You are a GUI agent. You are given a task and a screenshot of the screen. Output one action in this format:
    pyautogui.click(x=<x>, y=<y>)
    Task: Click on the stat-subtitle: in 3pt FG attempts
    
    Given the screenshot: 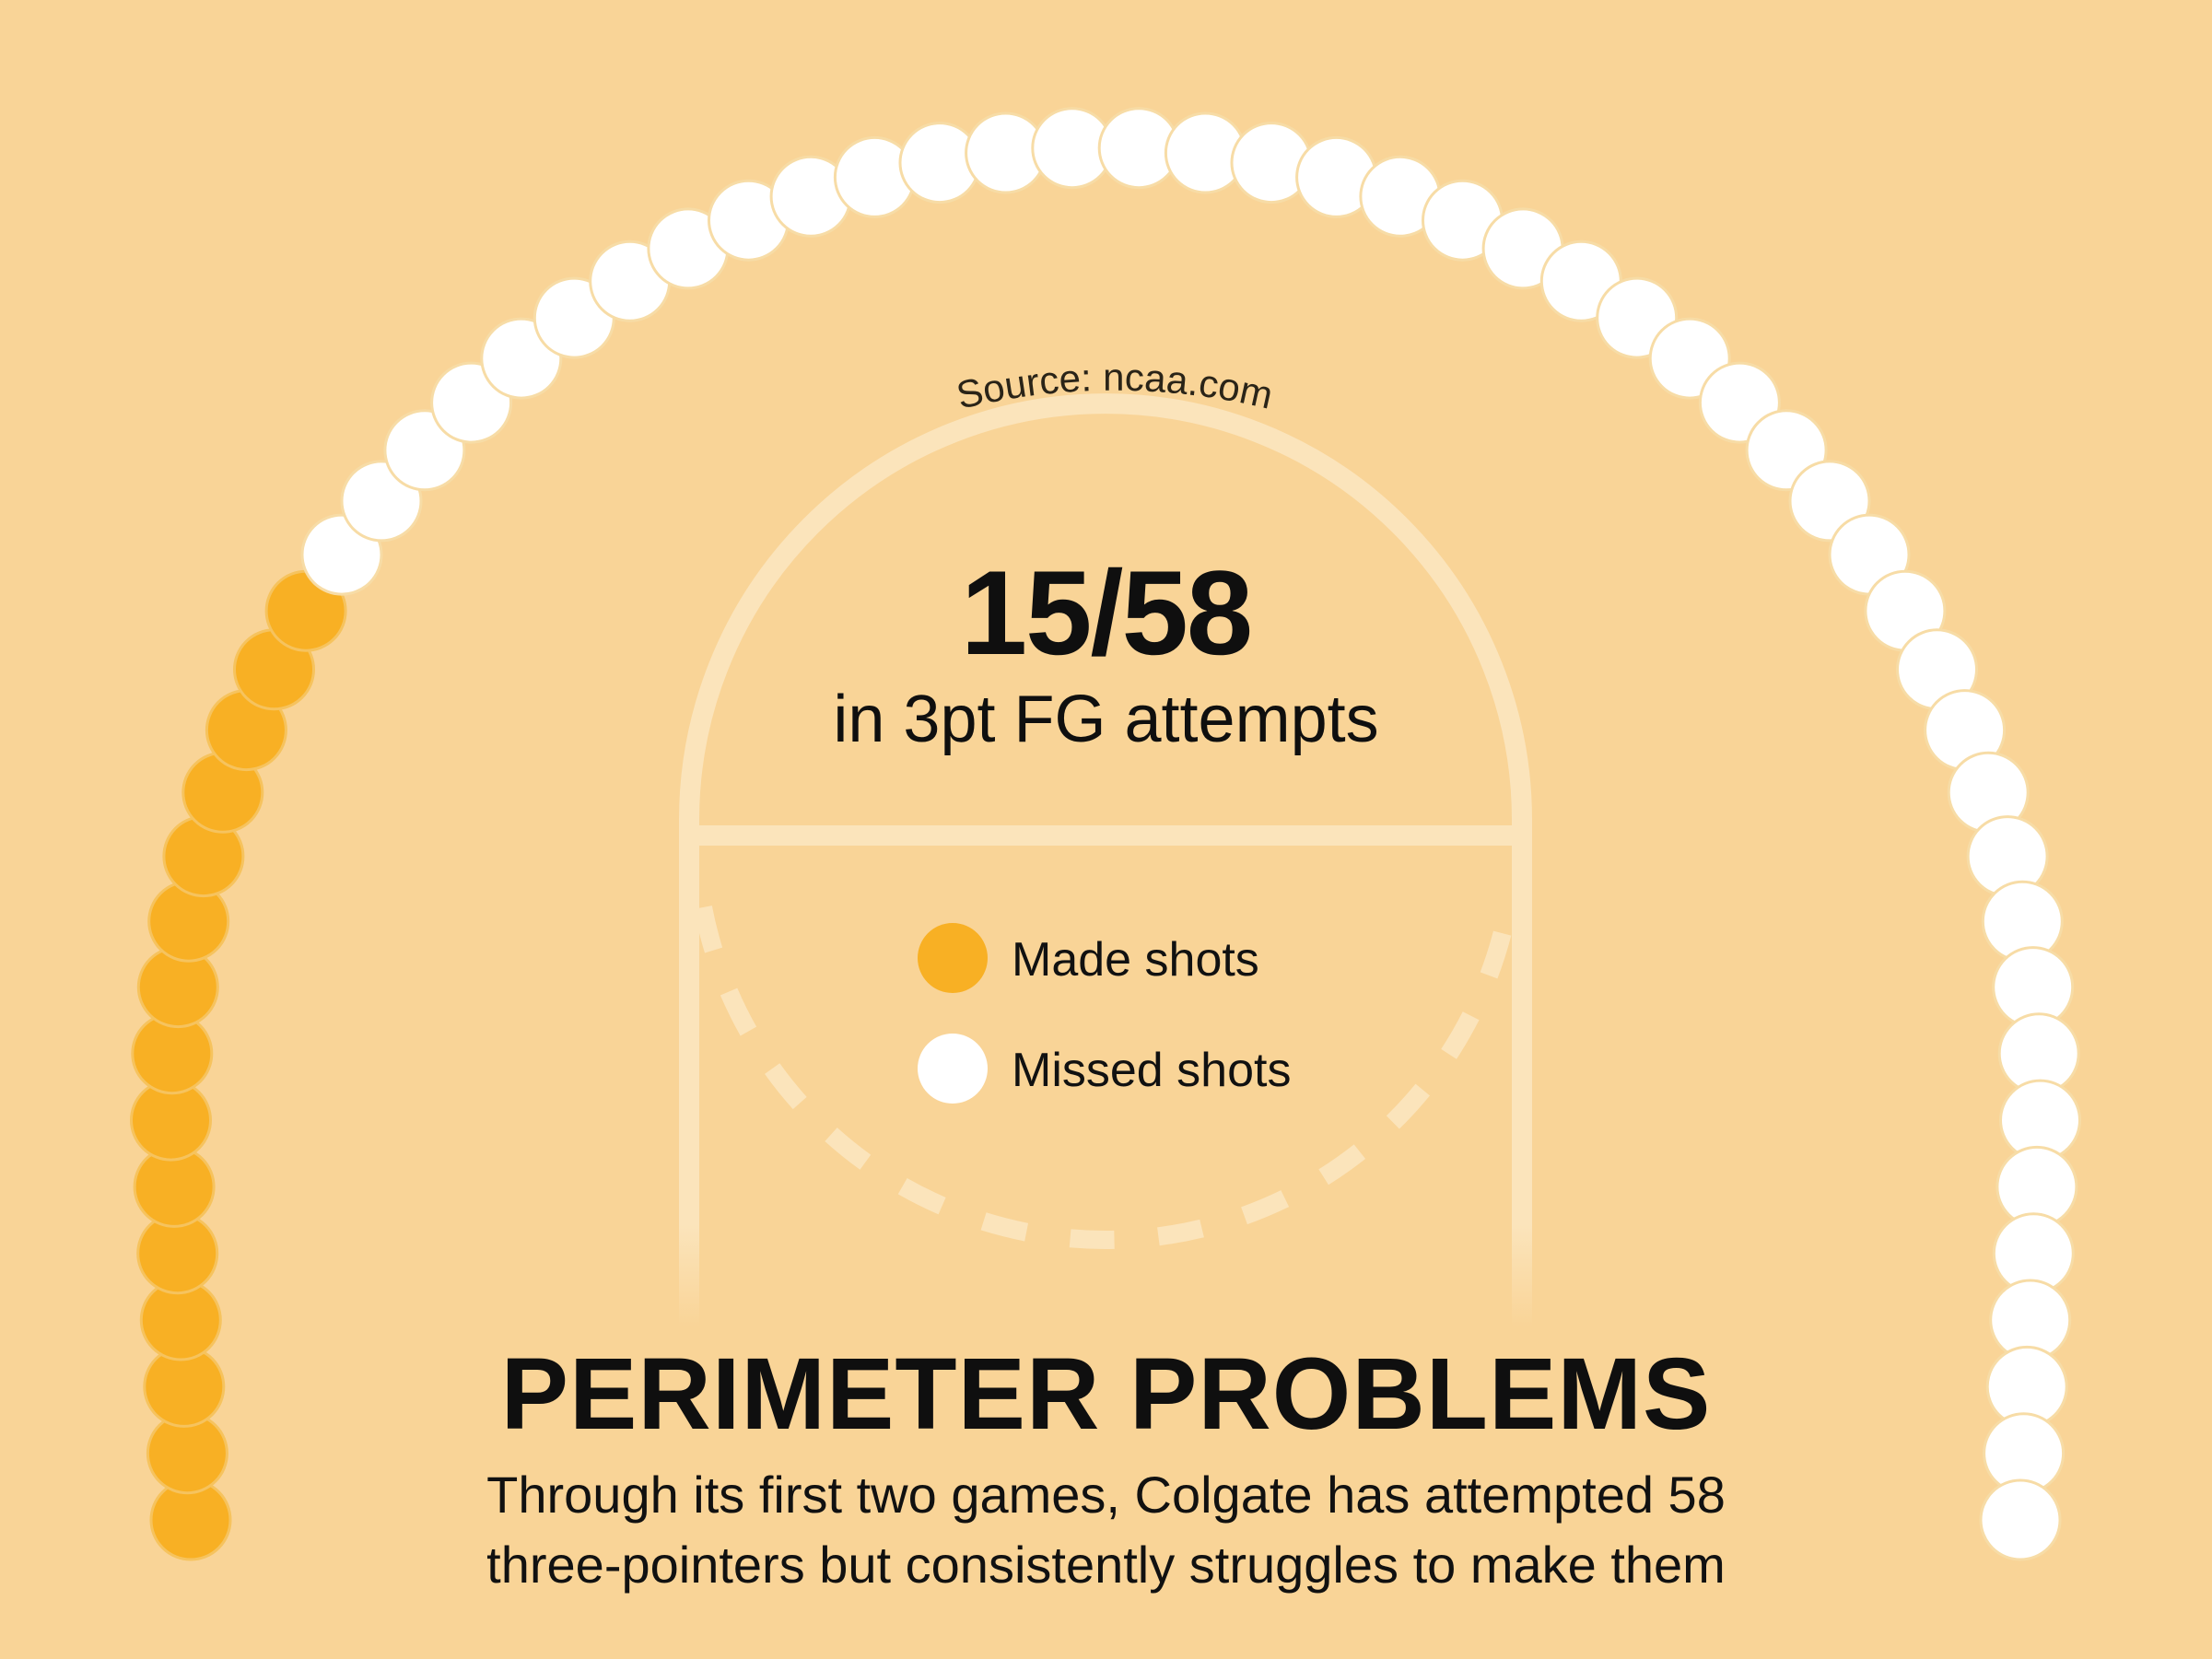 What is the action you would take?
    pyautogui.click(x=1106, y=719)
    